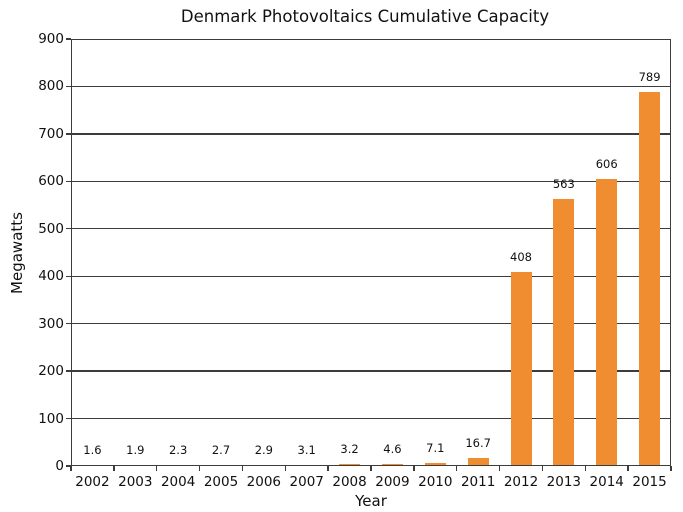 The image size is (683, 512). Describe the element at coordinates (51, 371) in the screenshot. I see `y-tick-label: 200` at that location.